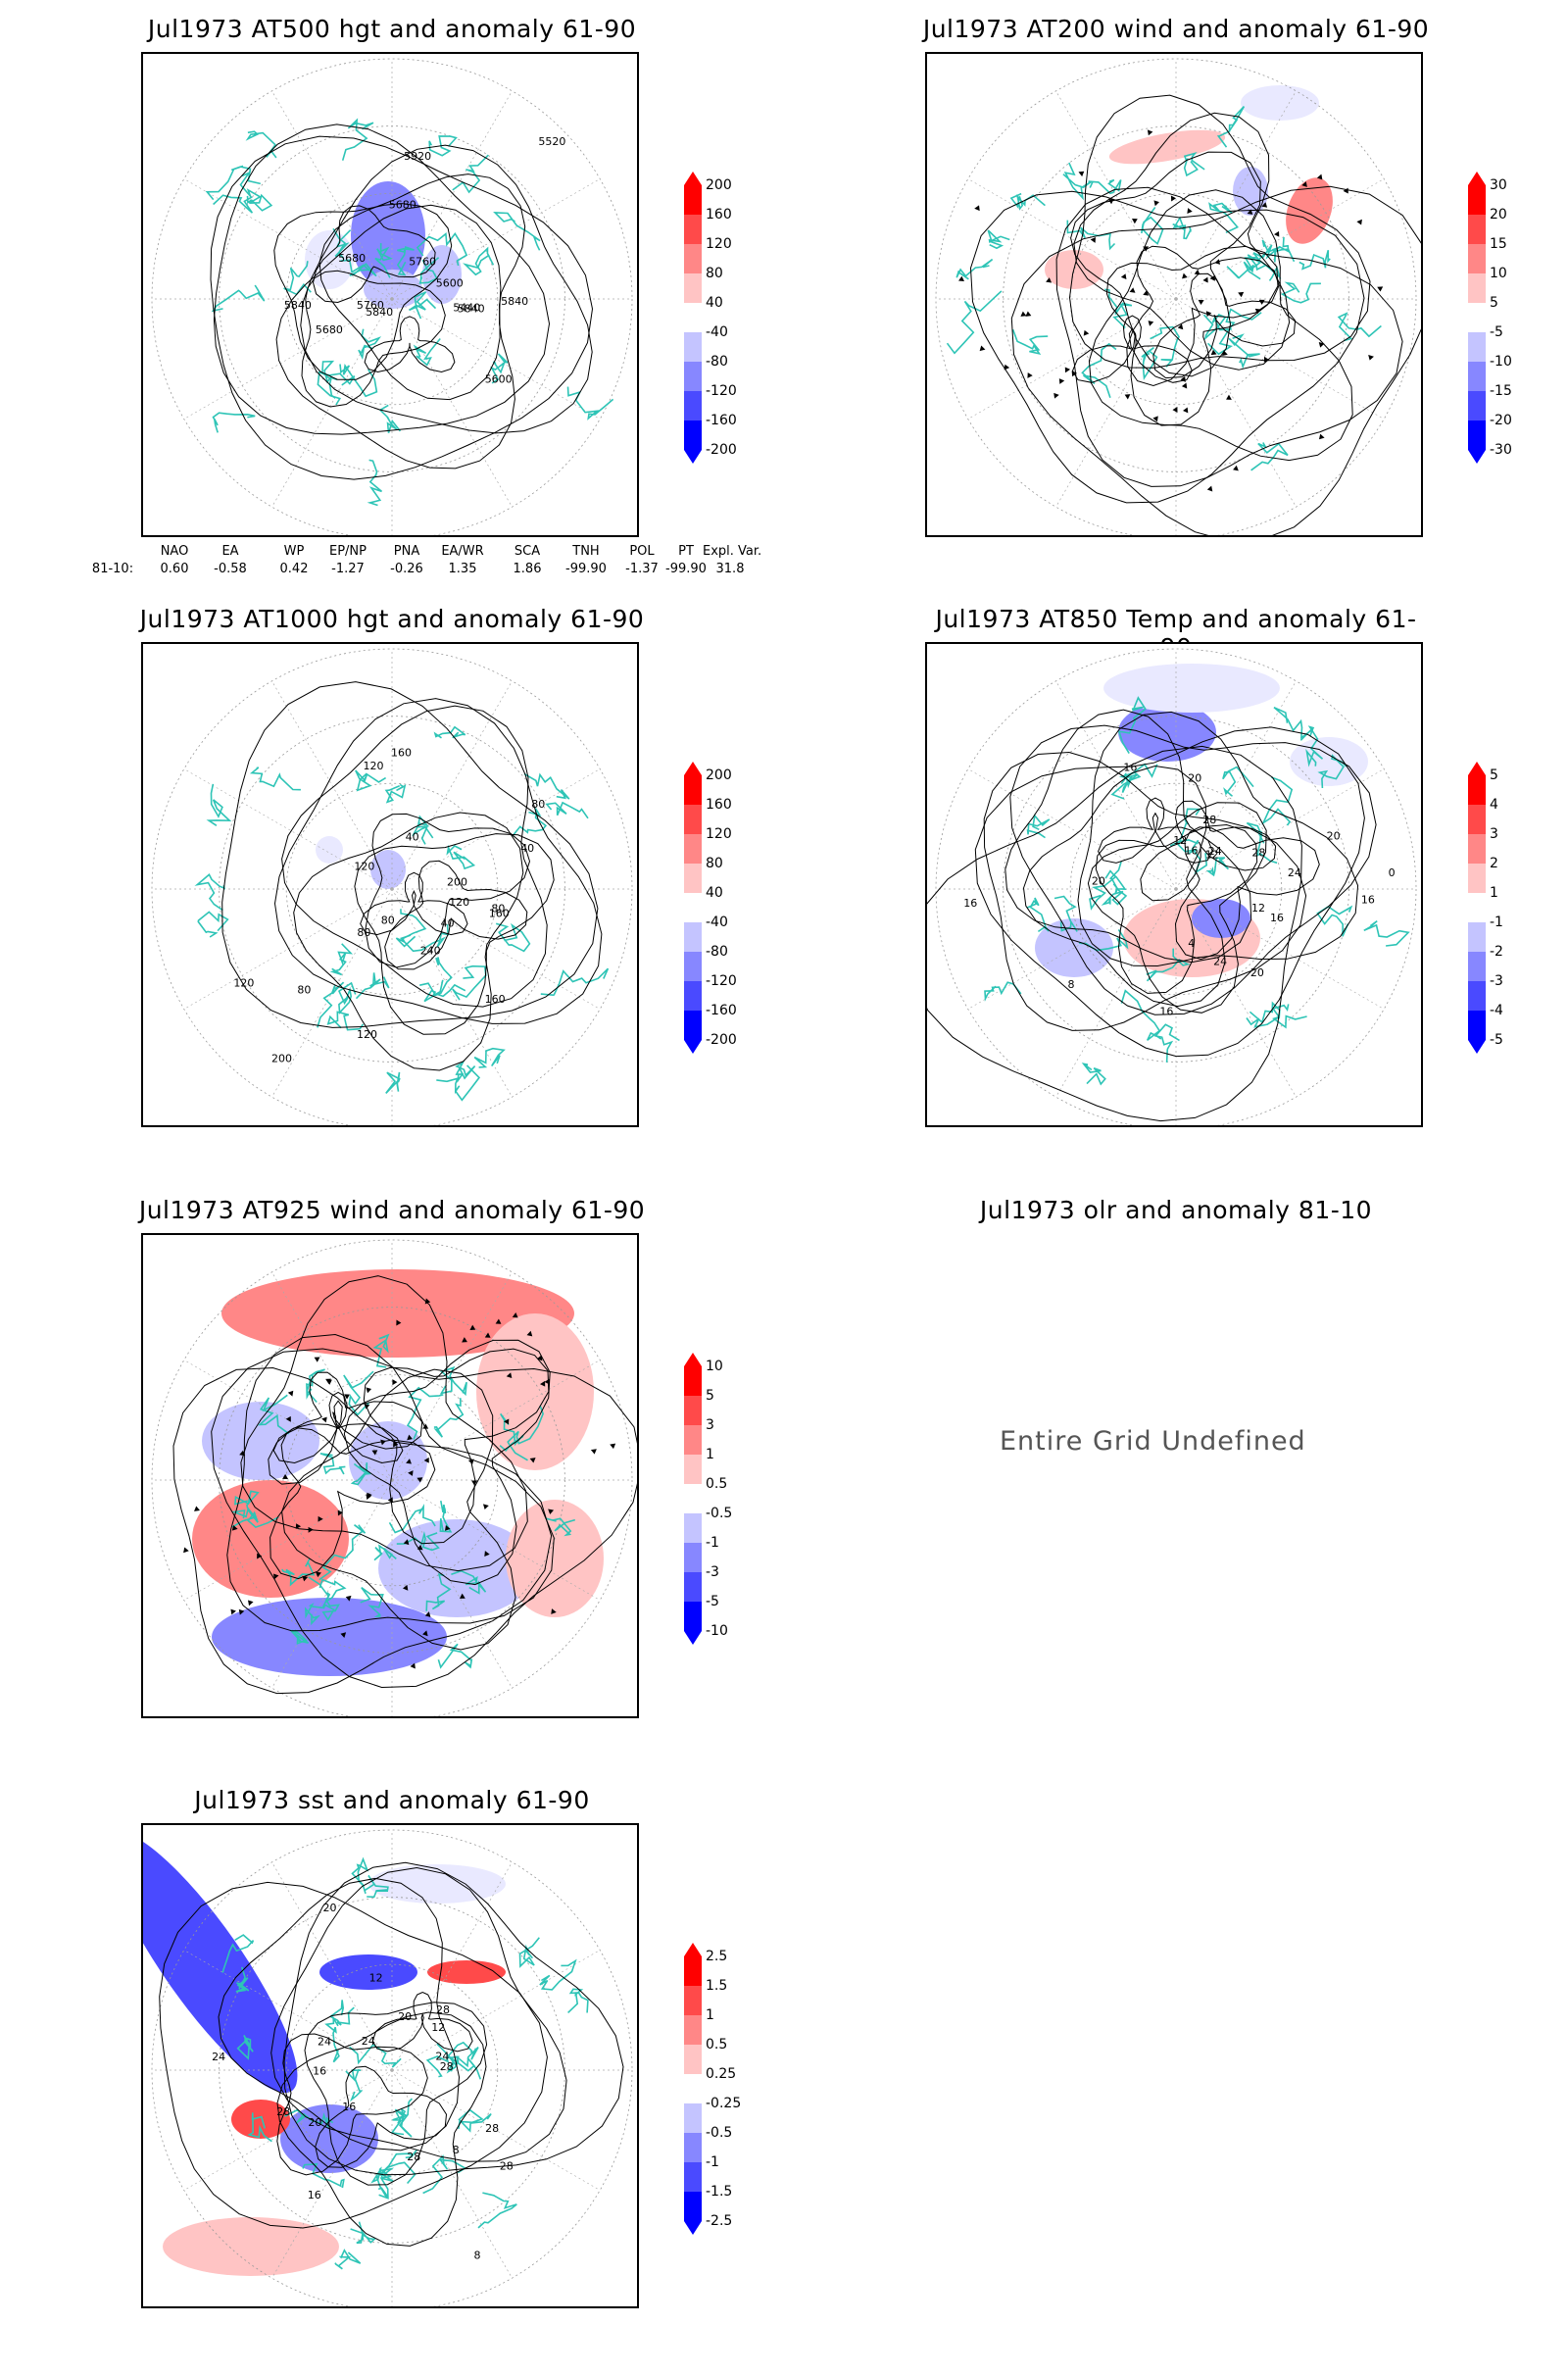 The image size is (1568, 2374). What do you see at coordinates (294, 551) in the screenshot?
I see `index-header: WP` at bounding box center [294, 551].